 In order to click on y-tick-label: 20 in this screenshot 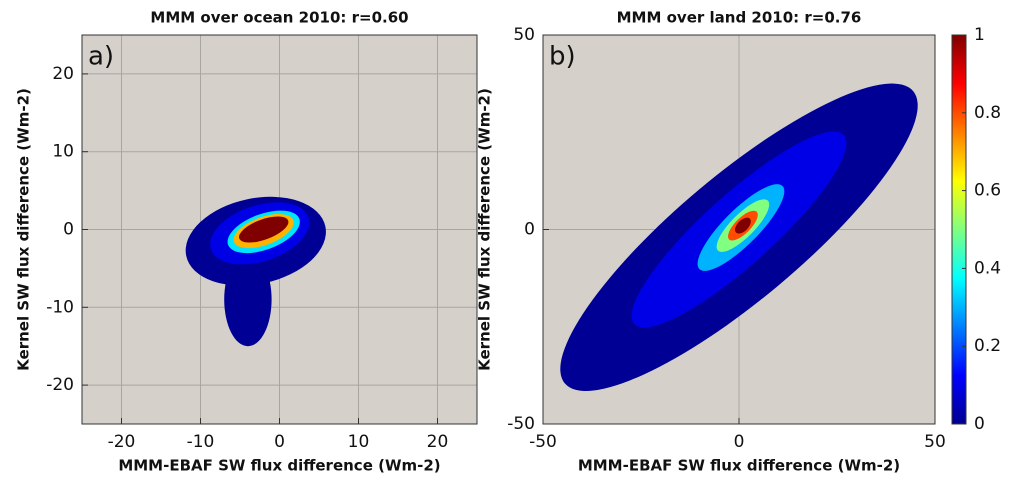, I will do `click(63, 74)`.